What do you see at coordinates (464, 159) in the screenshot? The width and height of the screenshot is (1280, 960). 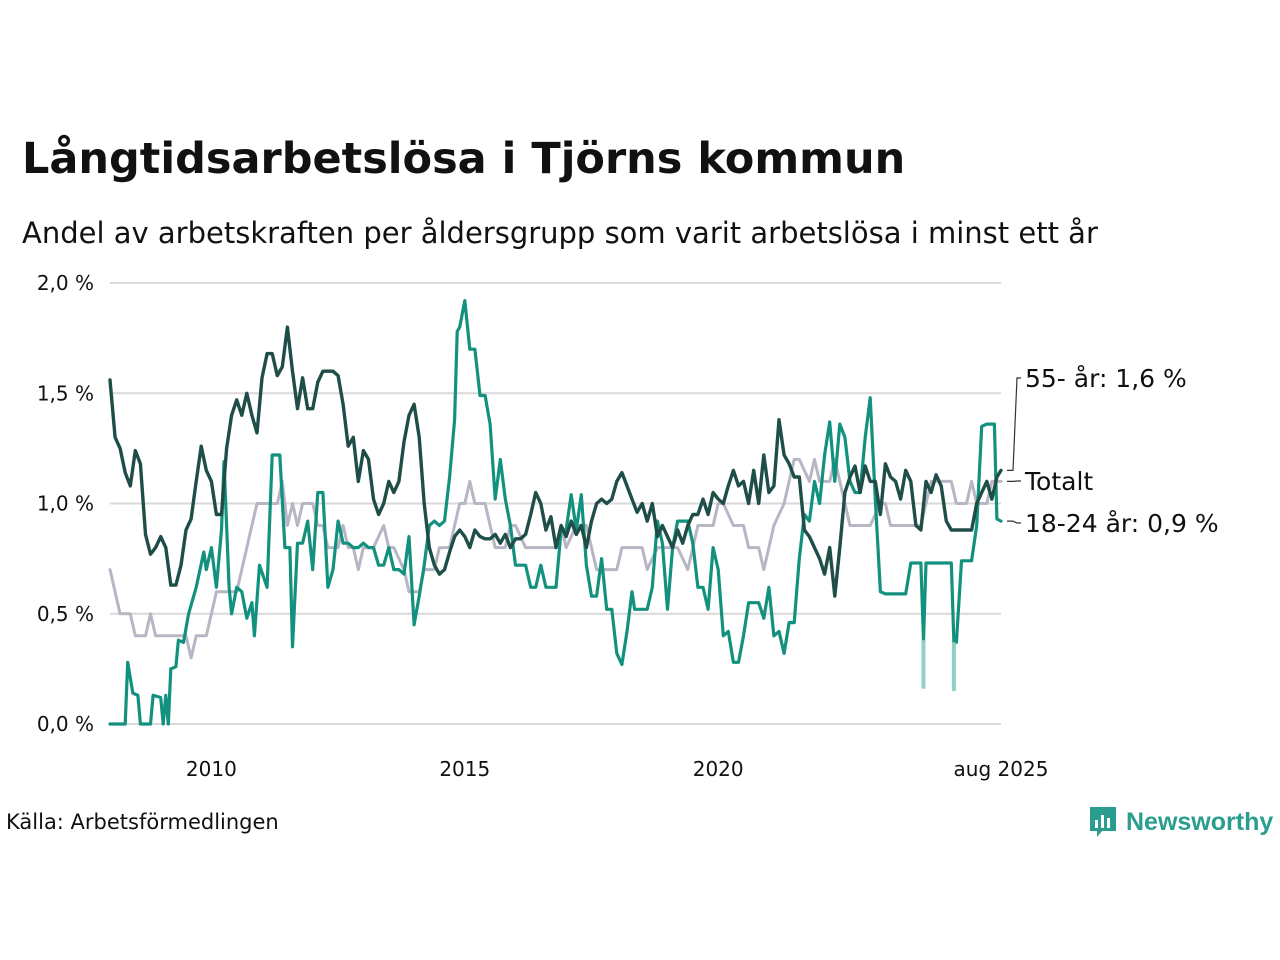 I see `chart-title: Långtidsarbetslösa i Tjörns kommun` at bounding box center [464, 159].